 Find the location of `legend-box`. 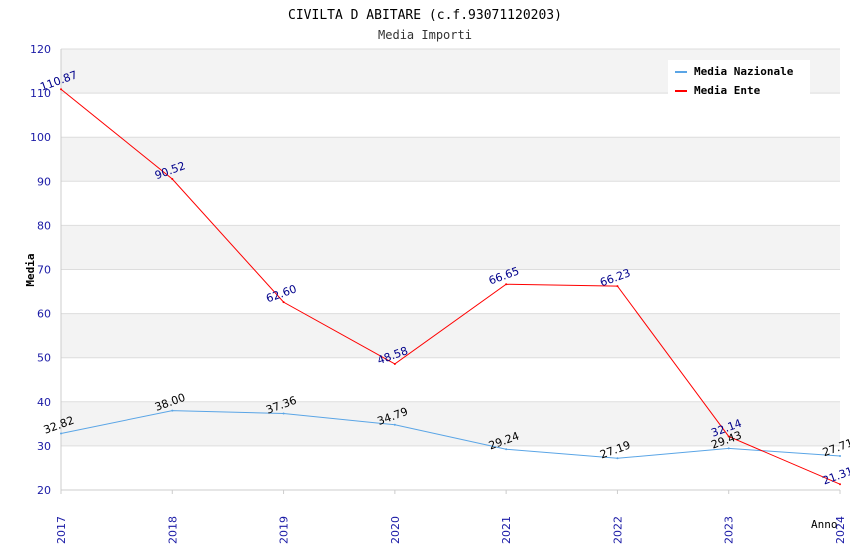

legend-box is located at coordinates (739, 78).